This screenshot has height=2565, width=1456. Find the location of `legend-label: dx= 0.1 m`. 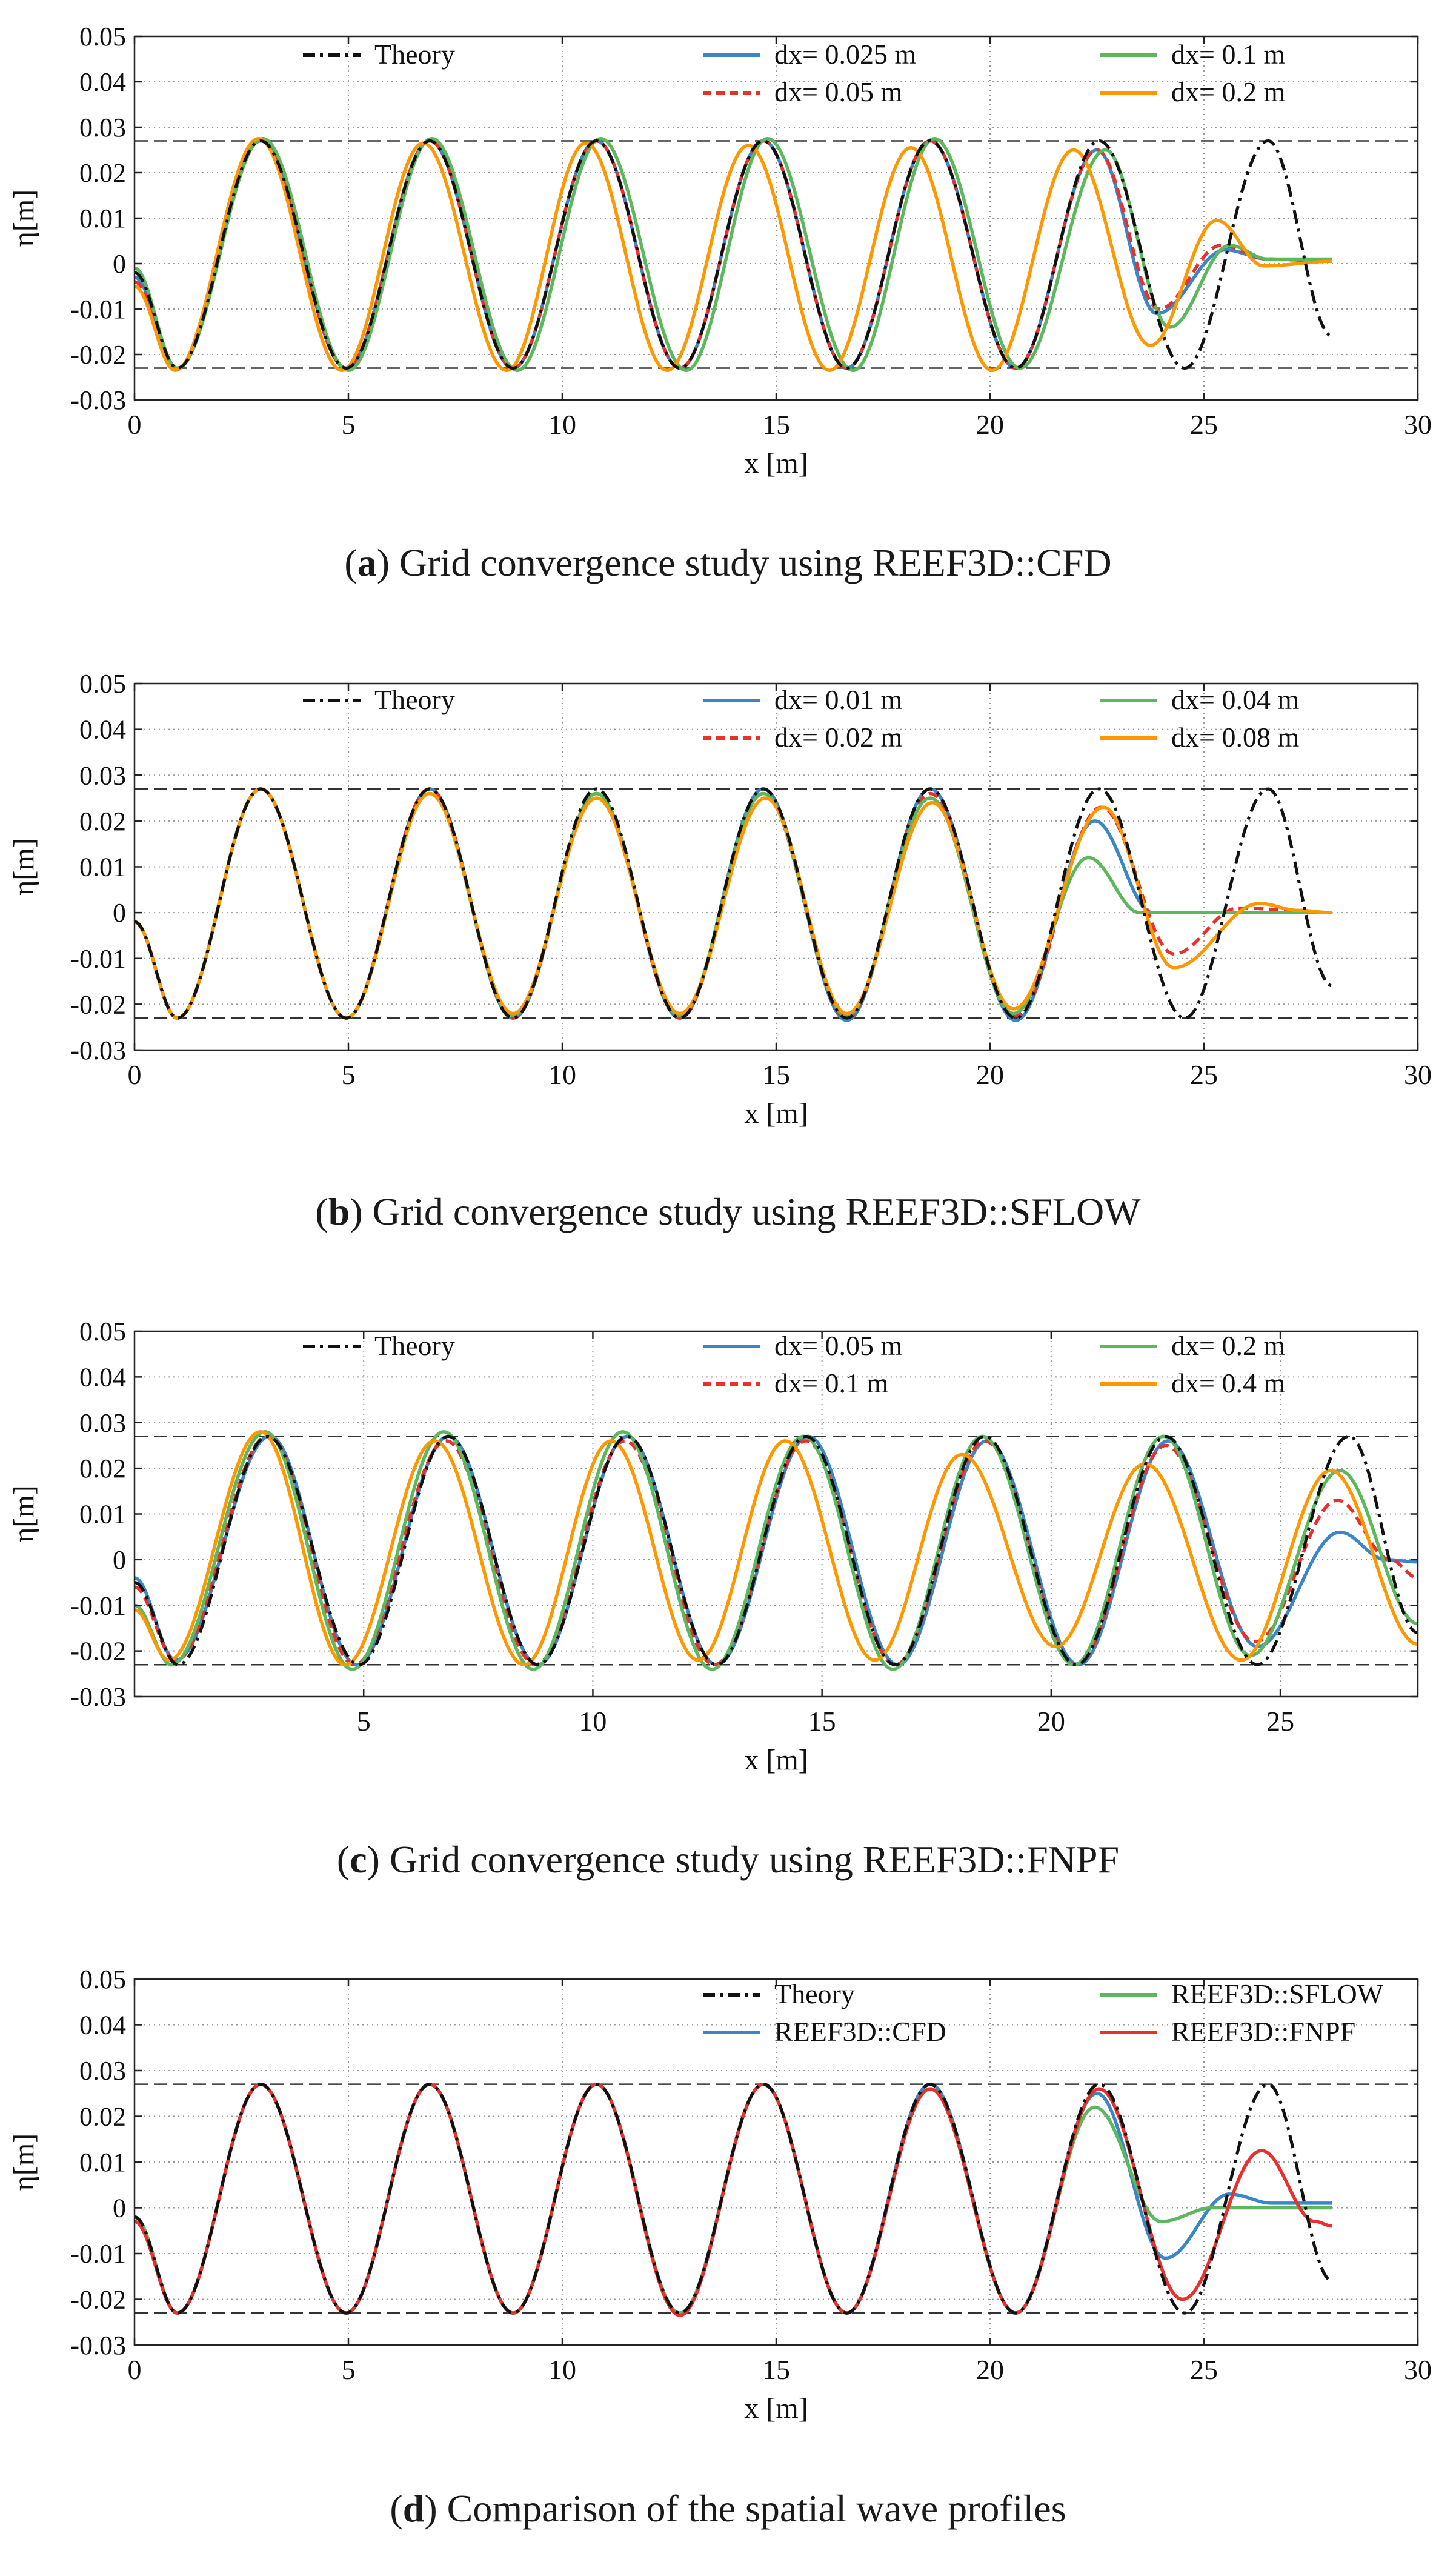

legend-label: dx= 0.1 m is located at coordinates (831, 1383).